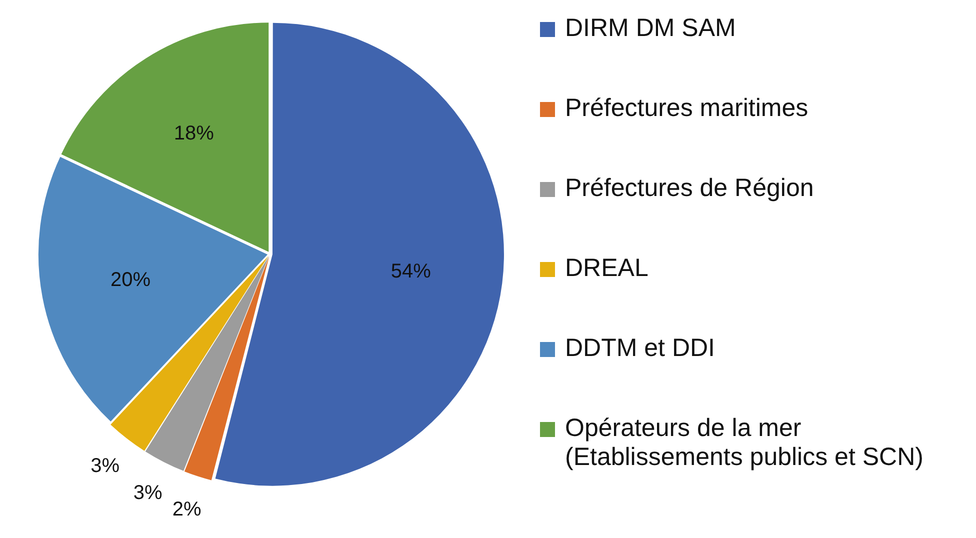  I want to click on data-label: 18%, so click(194, 133).